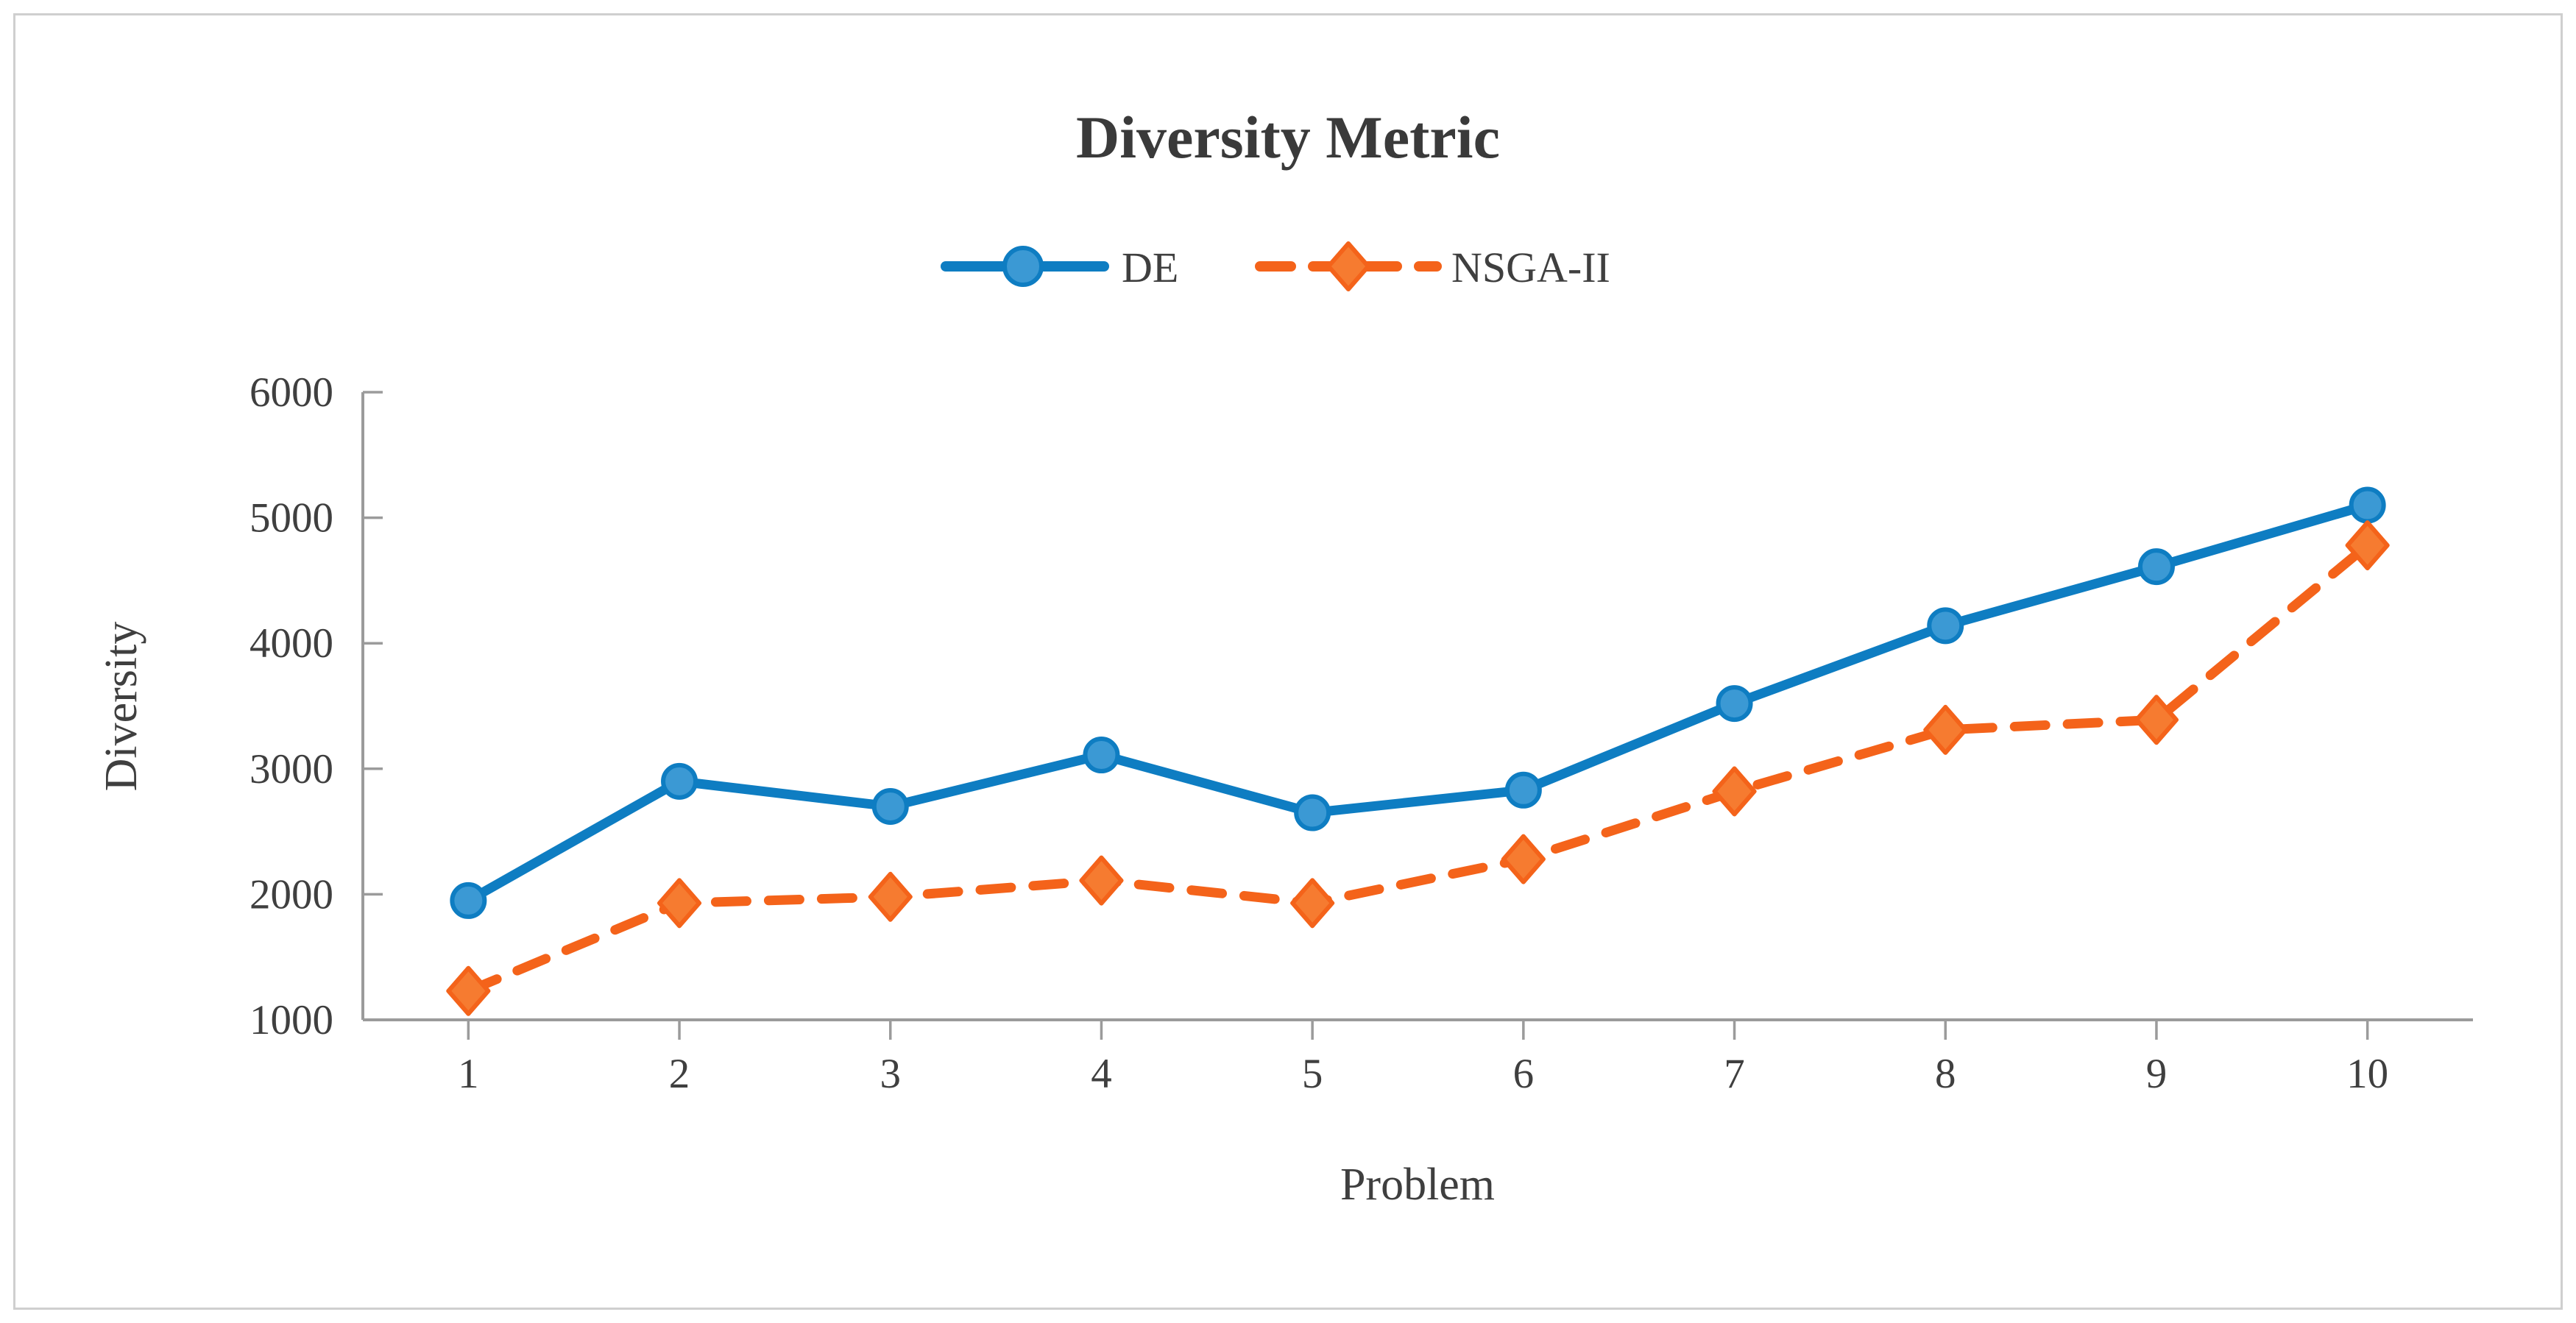  What do you see at coordinates (891, 1074) in the screenshot?
I see `x-tick-label: 3` at bounding box center [891, 1074].